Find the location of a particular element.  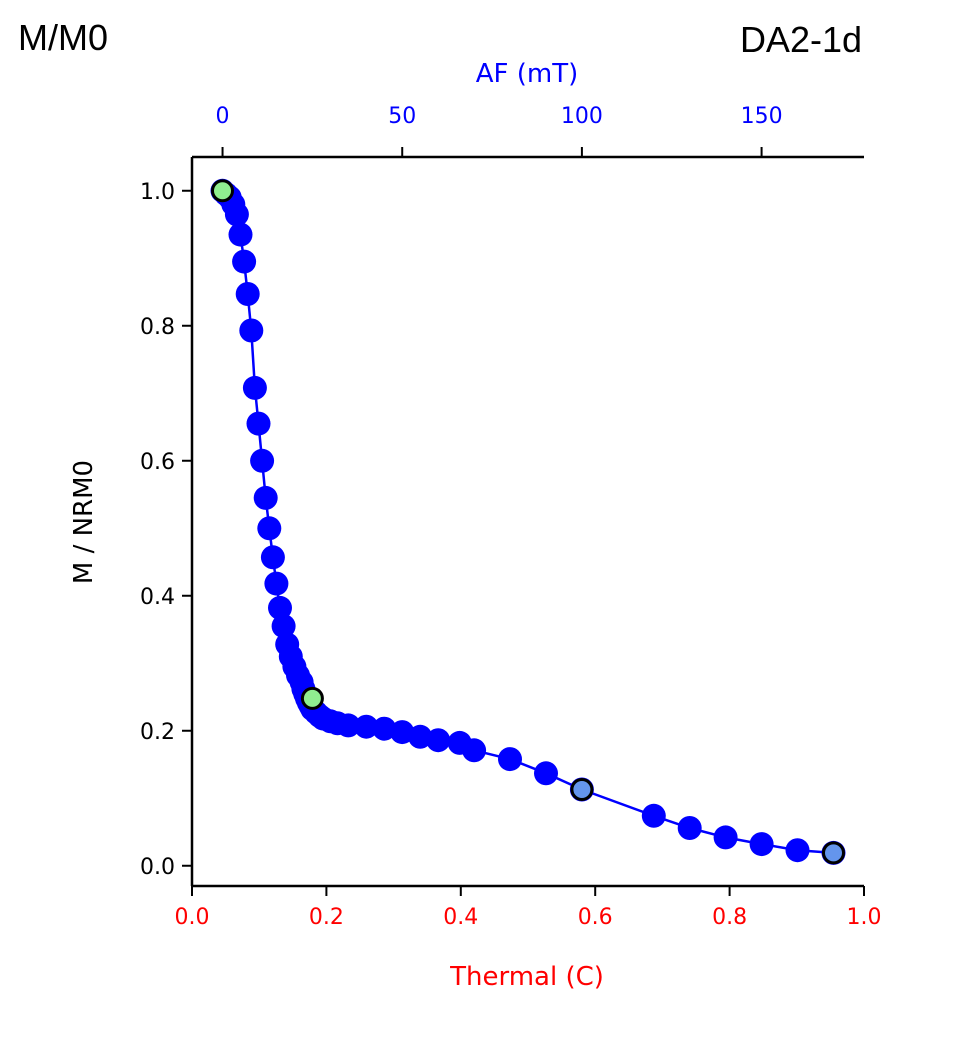

top-tick-label: 150 is located at coordinates (762, 116).